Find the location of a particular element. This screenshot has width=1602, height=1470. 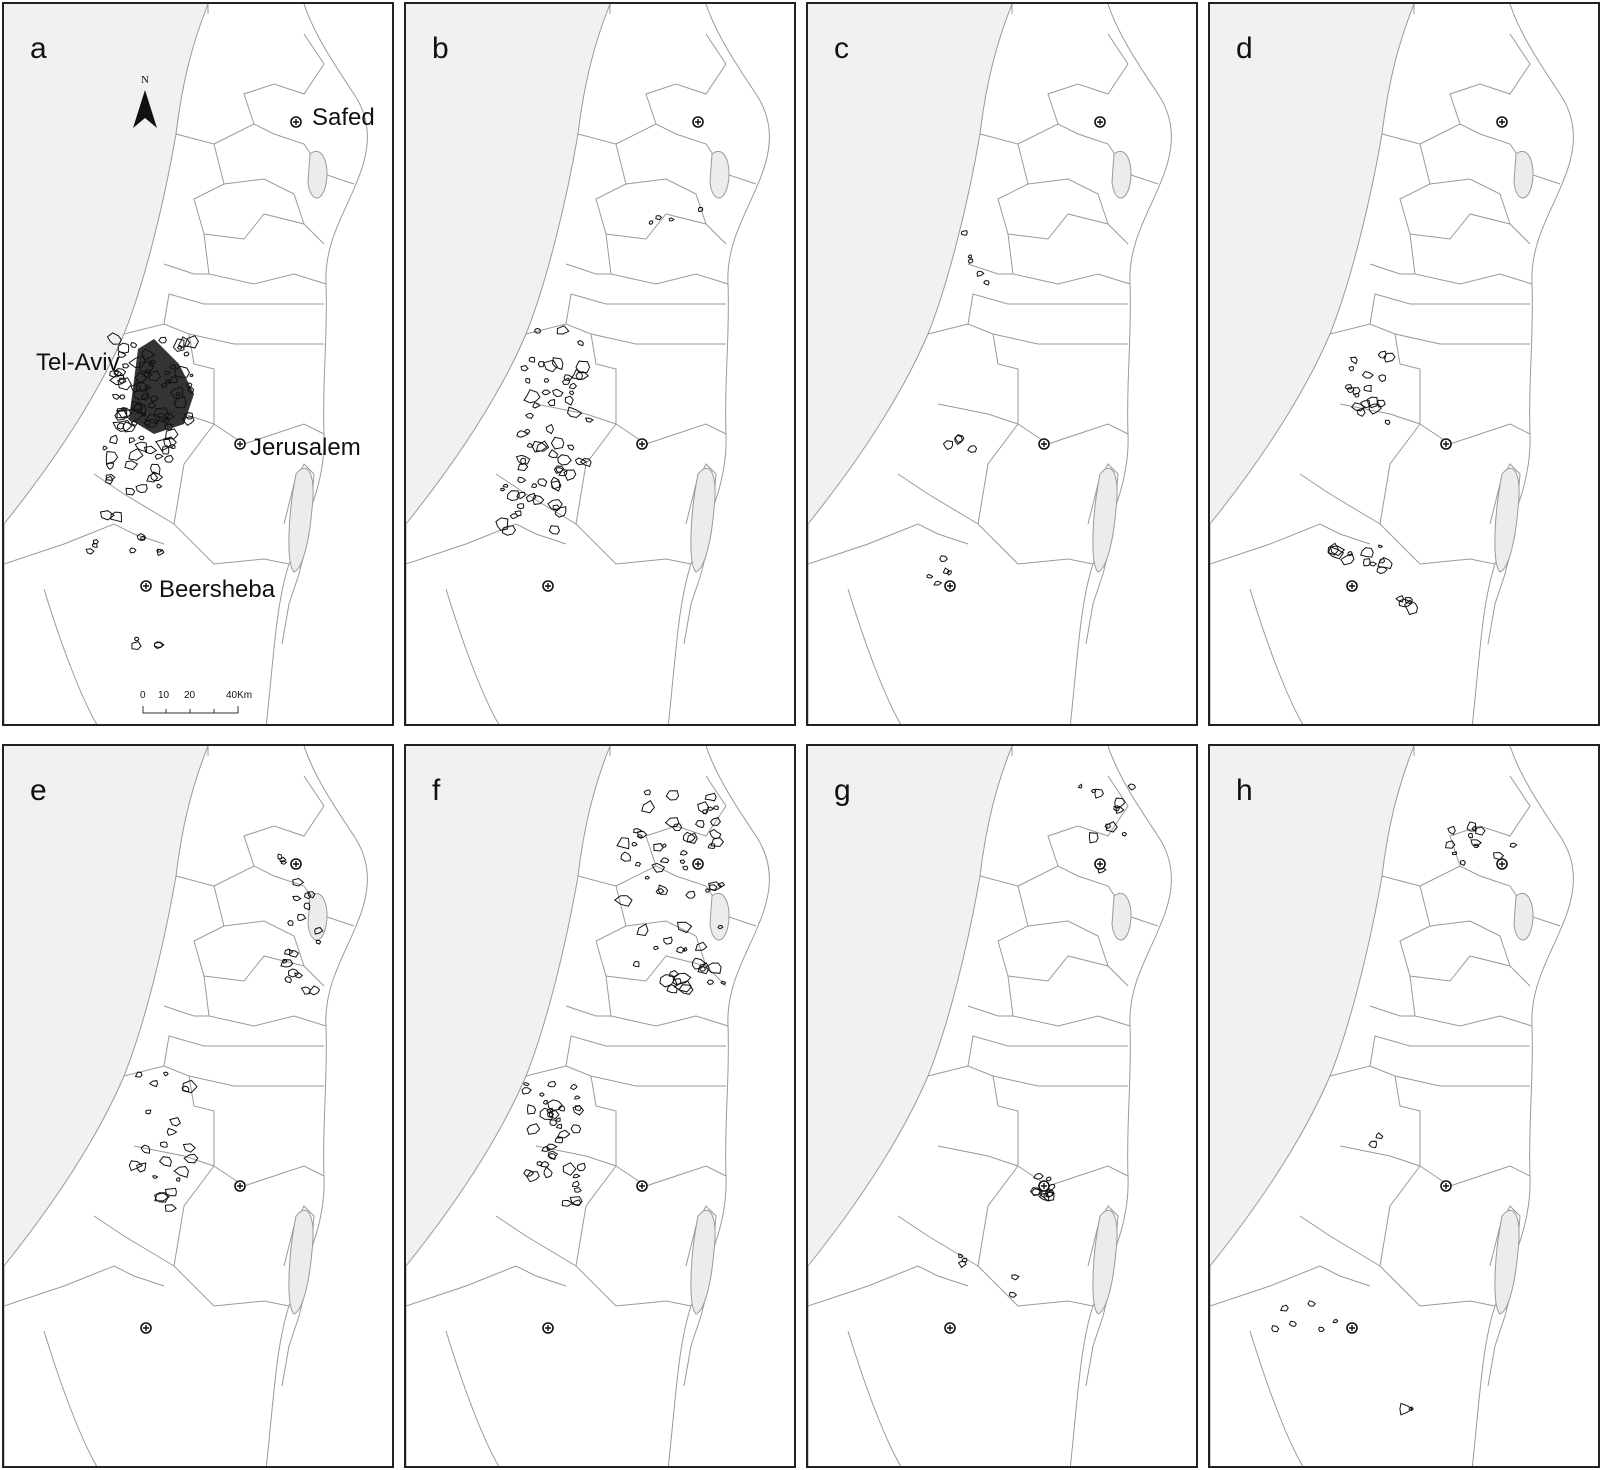

scale-tick-label: 0 is located at coordinates (143, 695).